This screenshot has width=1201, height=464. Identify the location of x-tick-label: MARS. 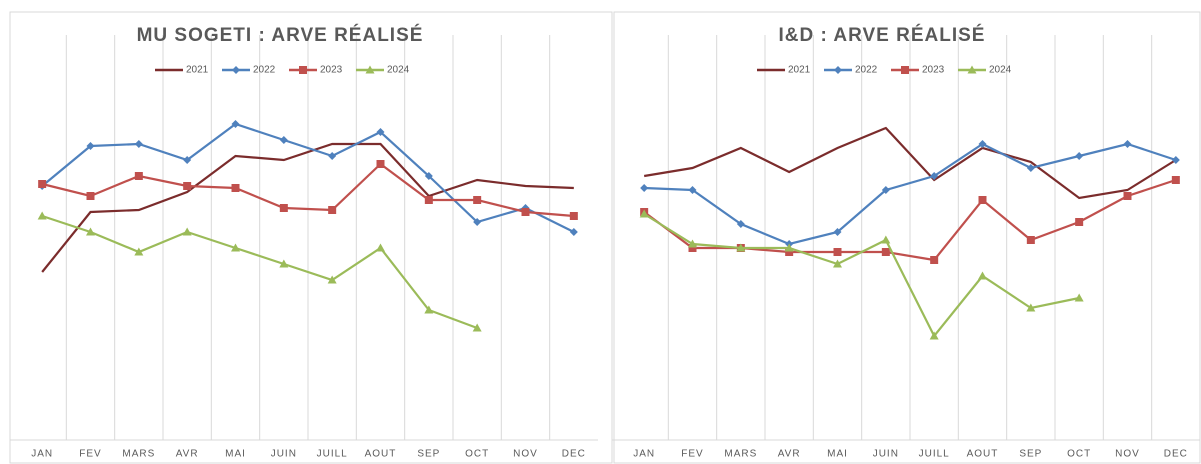
(138, 454).